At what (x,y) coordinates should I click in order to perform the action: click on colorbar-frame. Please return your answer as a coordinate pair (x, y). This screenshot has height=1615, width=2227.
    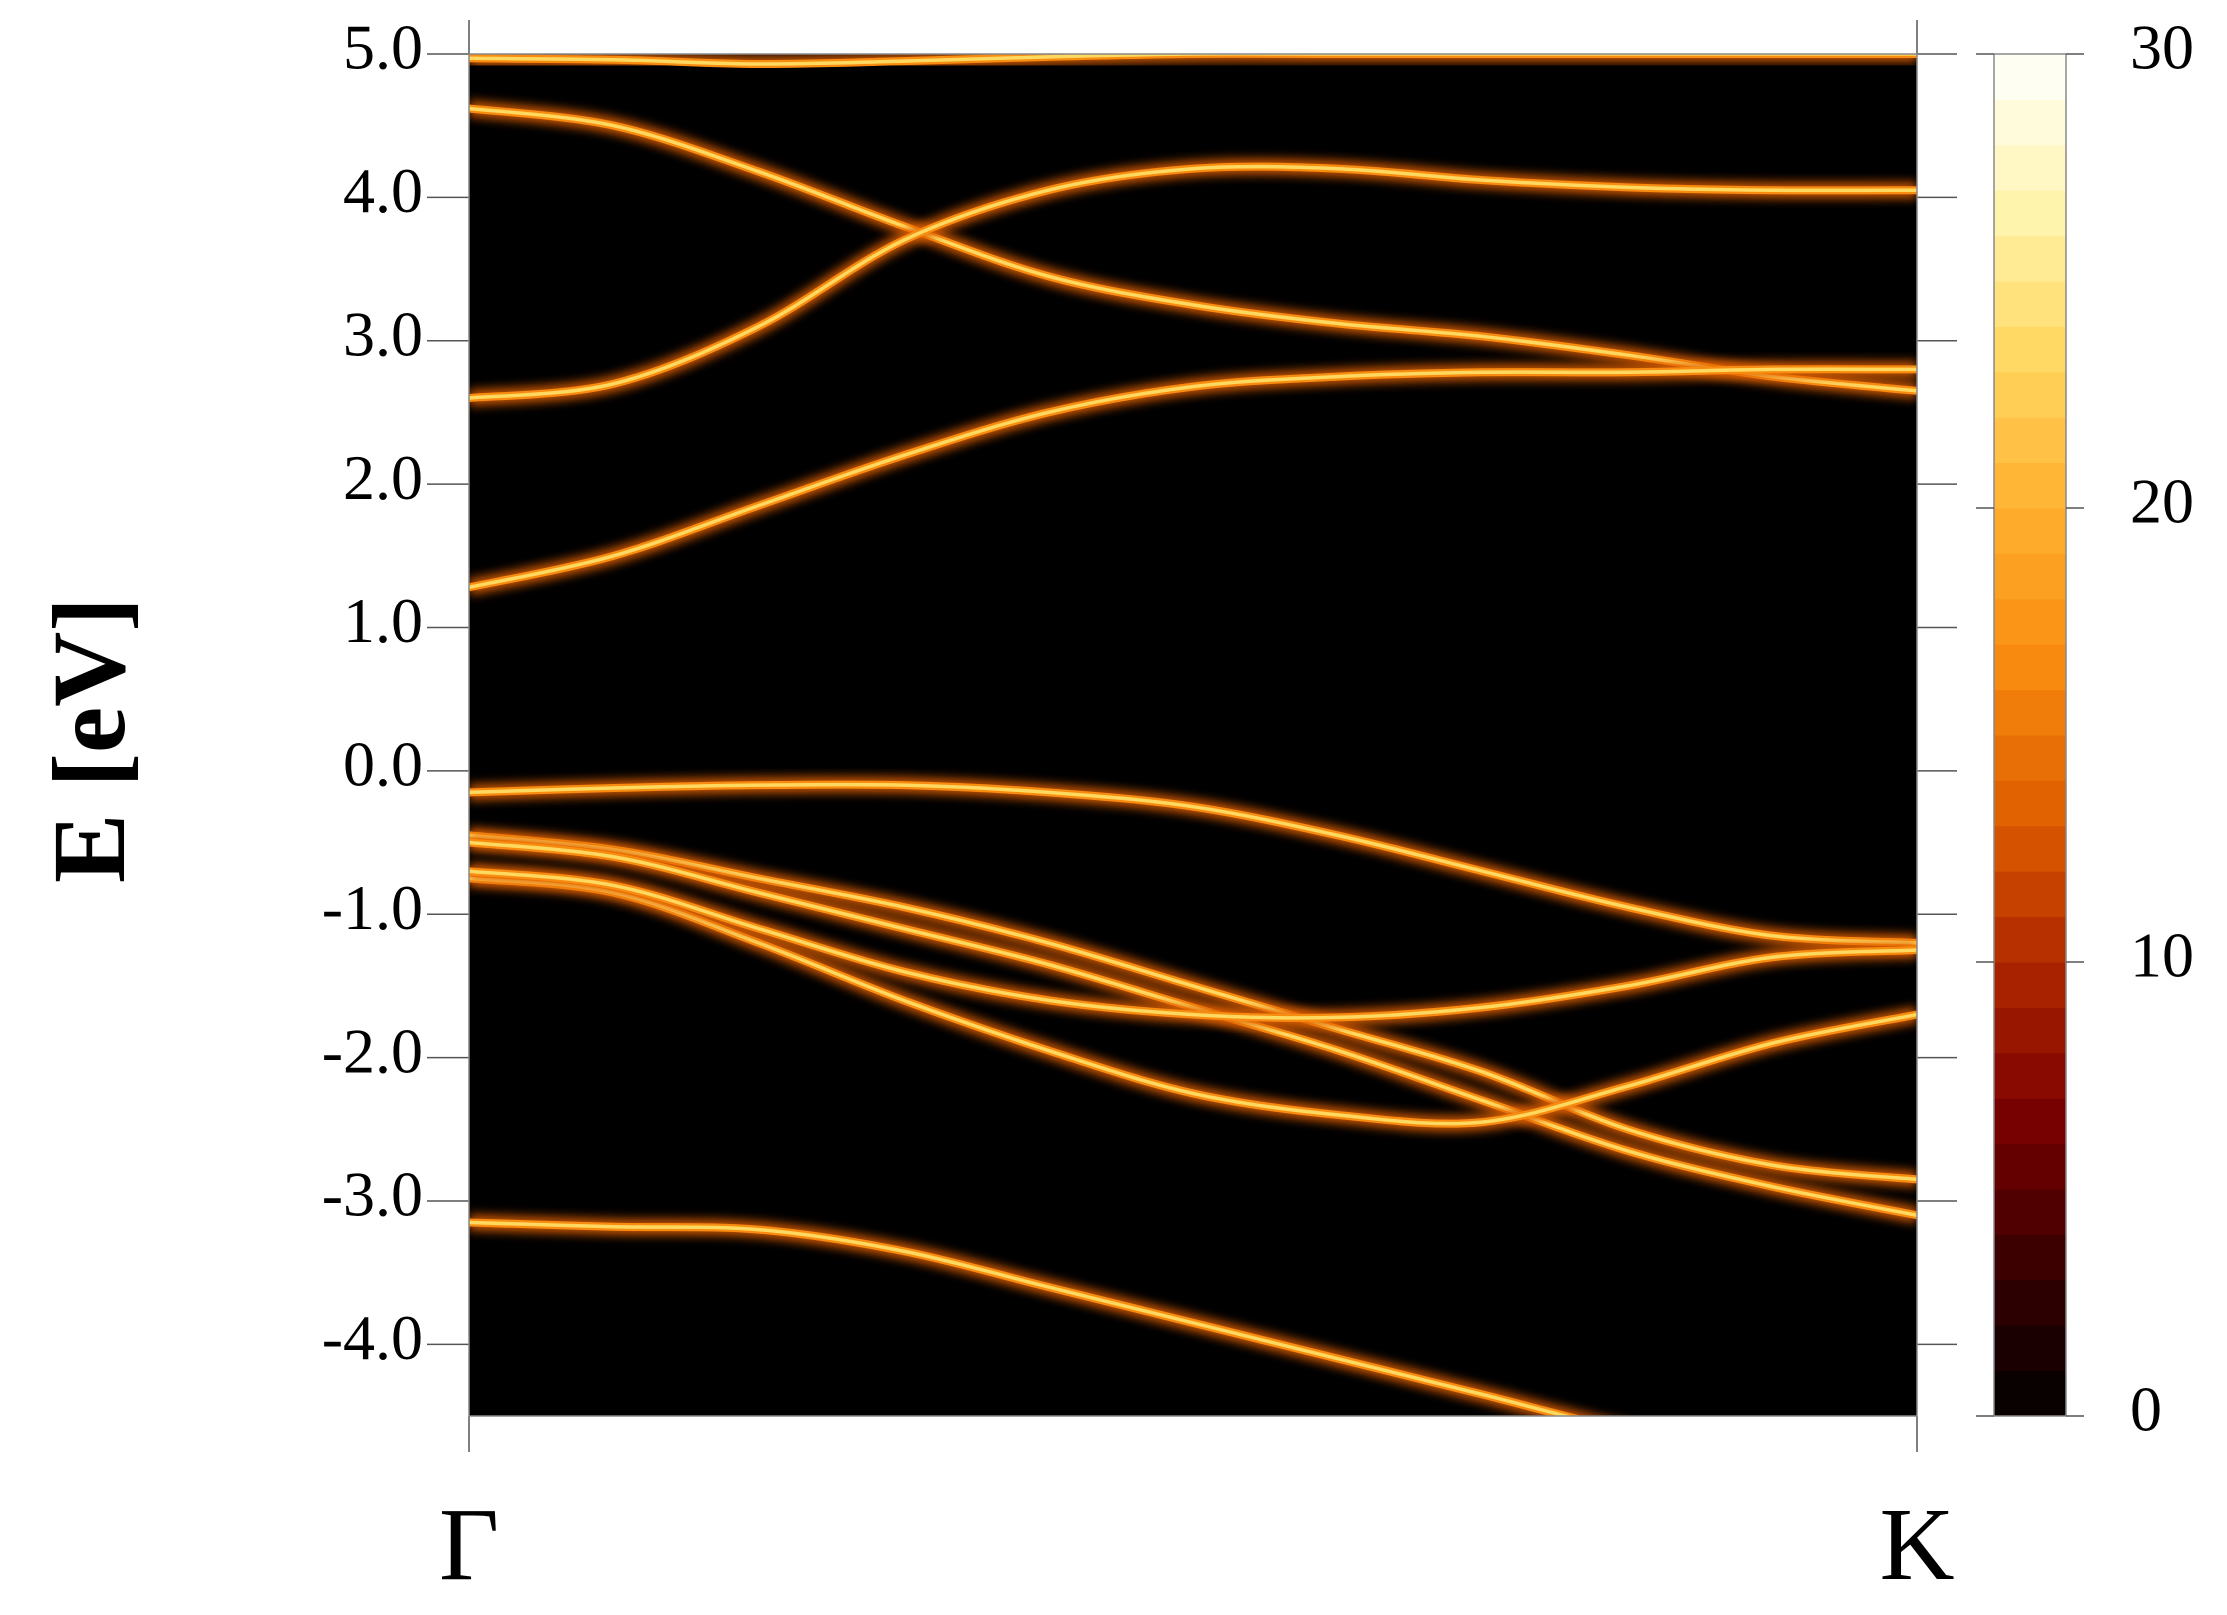
    Looking at the image, I should click on (2030, 735).